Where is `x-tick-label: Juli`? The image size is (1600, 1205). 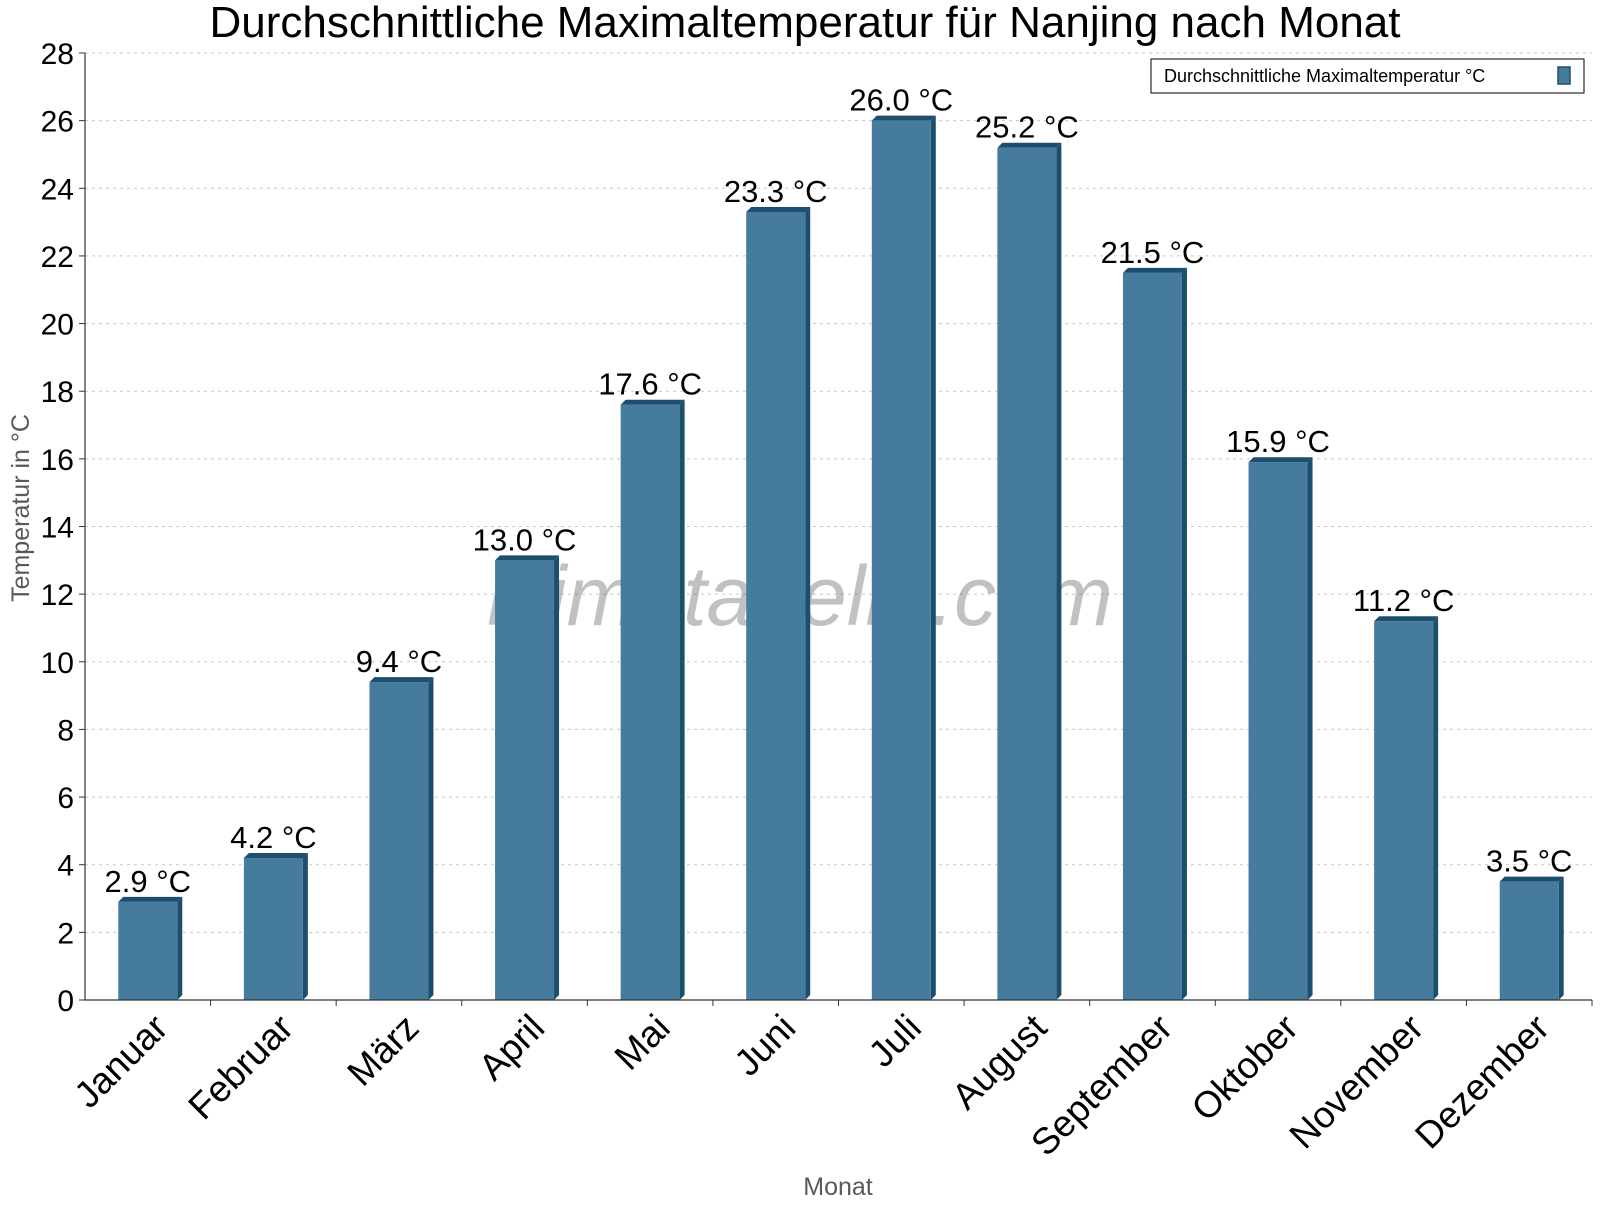
x-tick-label: Juli is located at coordinates (895, 1041).